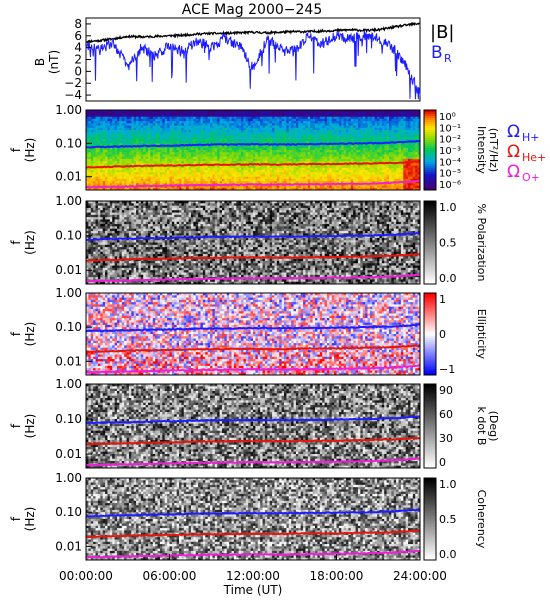 Image resolution: width=550 pixels, height=600 pixels. What do you see at coordinates (170, 576) in the screenshot?
I see `time-tick-label: 06:00:00` at bounding box center [170, 576].